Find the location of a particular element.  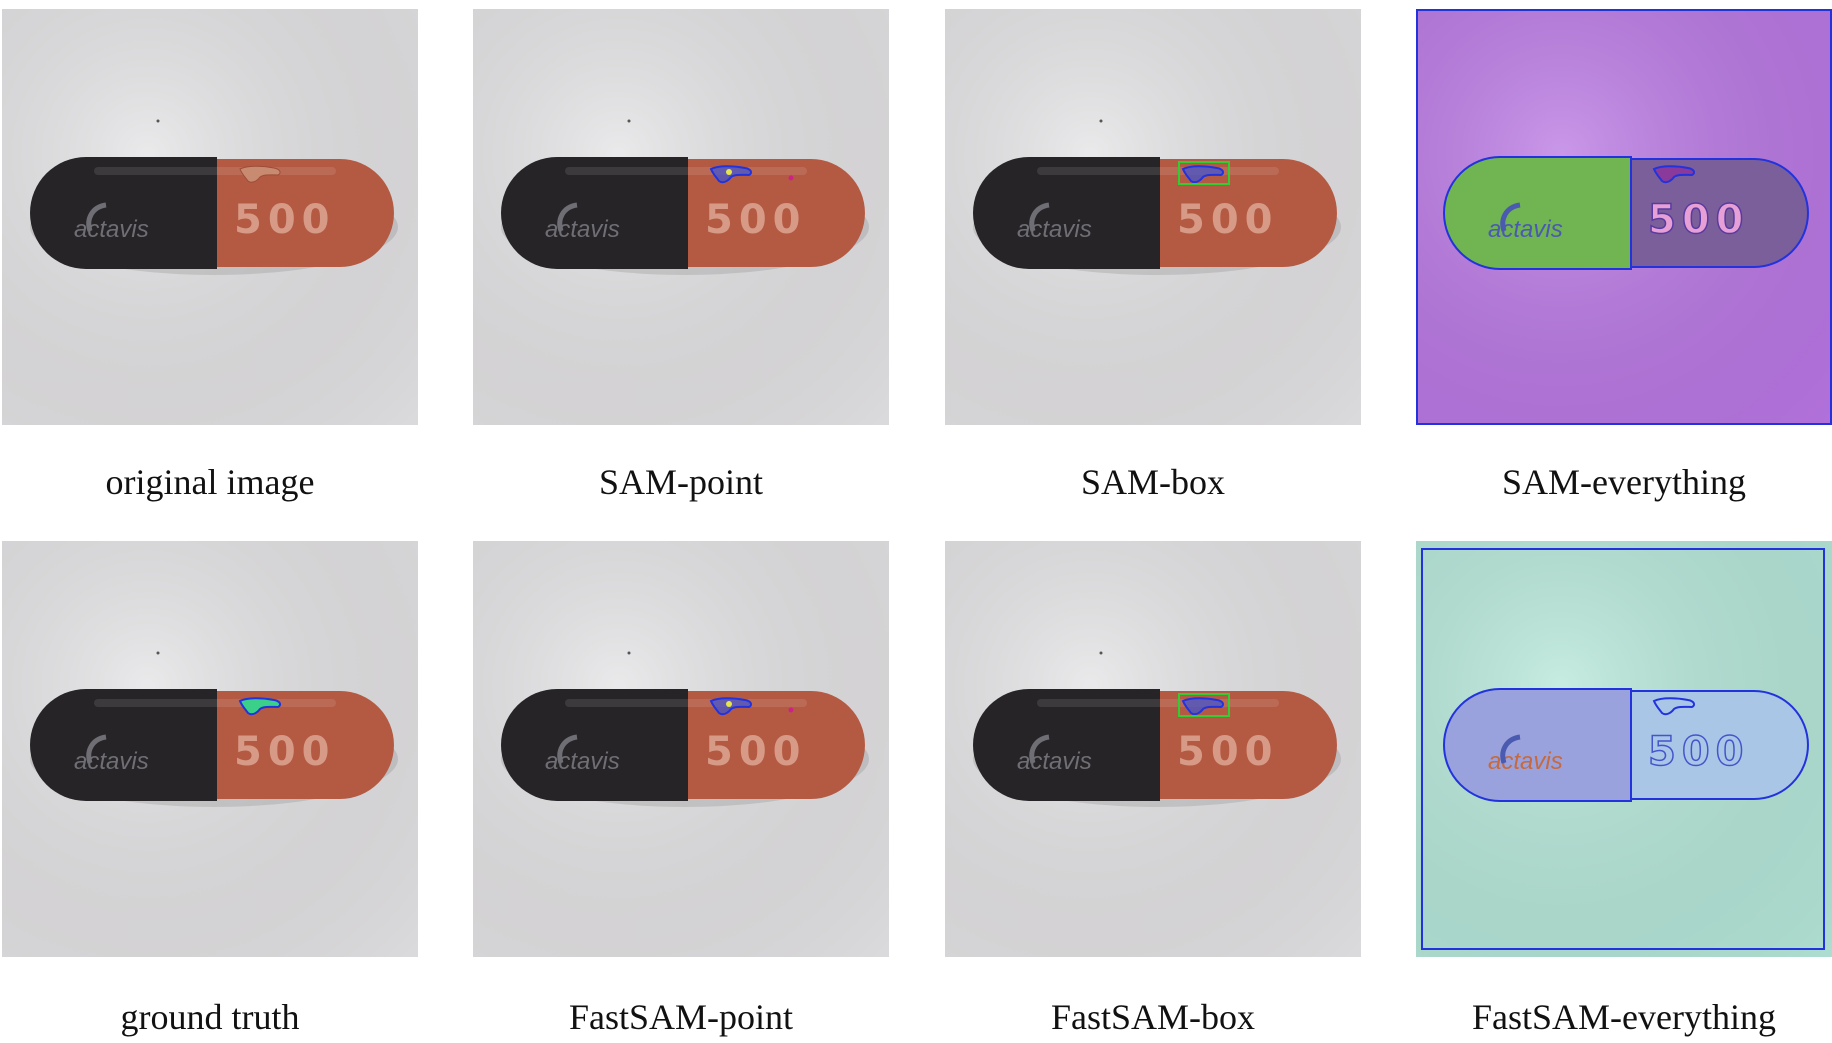

caption-fastsam-point: FastSAM-point is located at coordinates (681, 1017).